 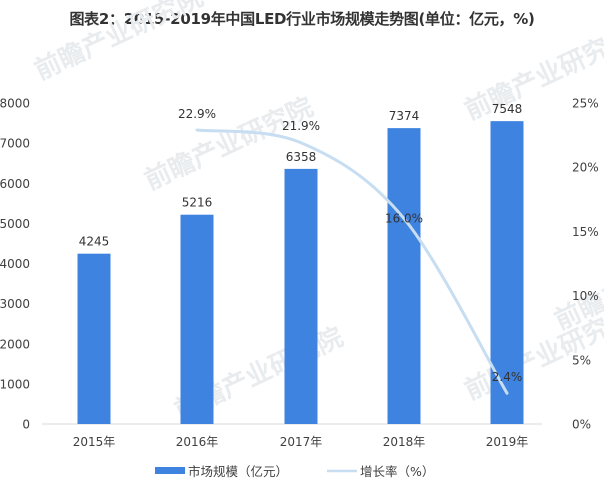 What do you see at coordinates (197, 114) in the screenshot?
I see `line-value-label: 22.9%` at bounding box center [197, 114].